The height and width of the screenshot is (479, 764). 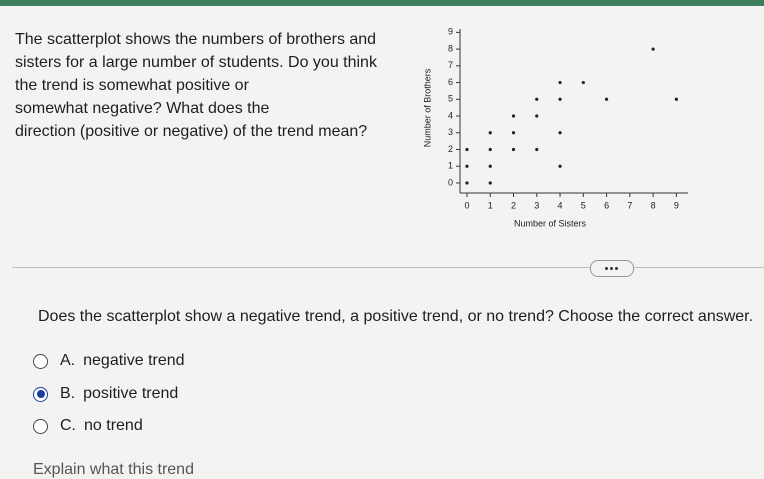 I want to click on x-tick-label: 0, so click(x=466, y=205).